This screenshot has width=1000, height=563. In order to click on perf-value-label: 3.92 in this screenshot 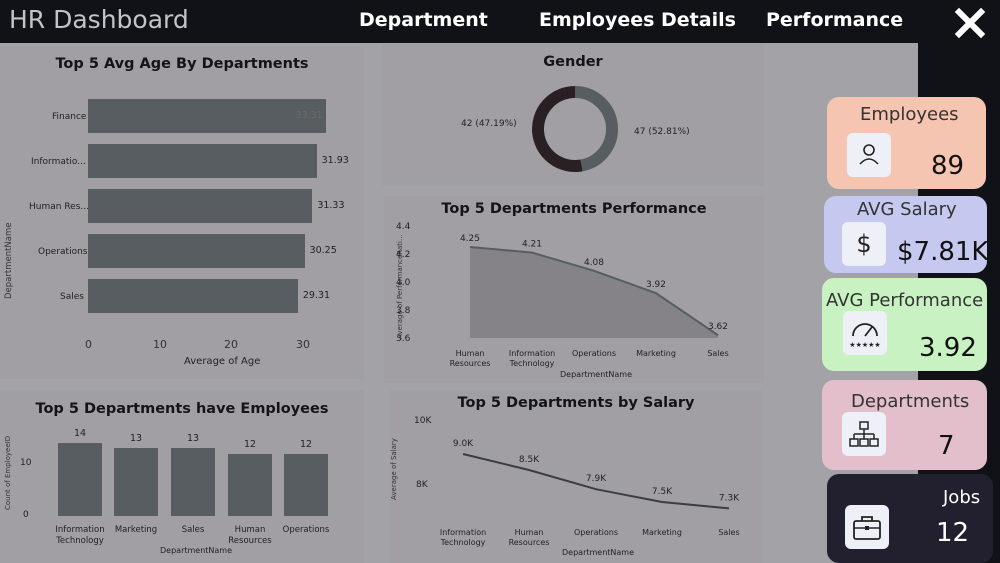, I will do `click(656, 285)`.